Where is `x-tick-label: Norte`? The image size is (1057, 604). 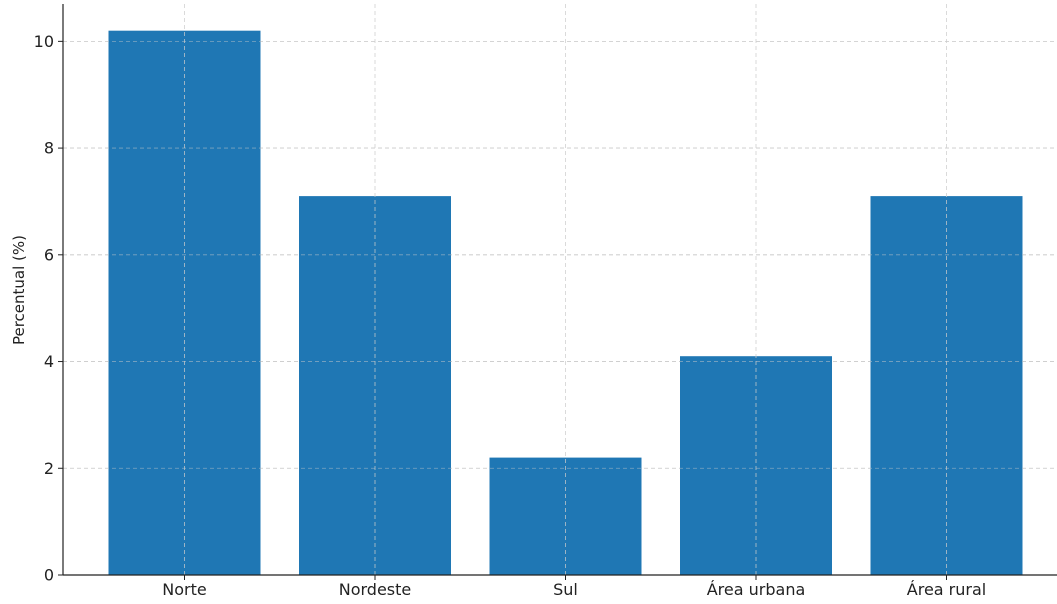
x-tick-label: Norte is located at coordinates (184, 589).